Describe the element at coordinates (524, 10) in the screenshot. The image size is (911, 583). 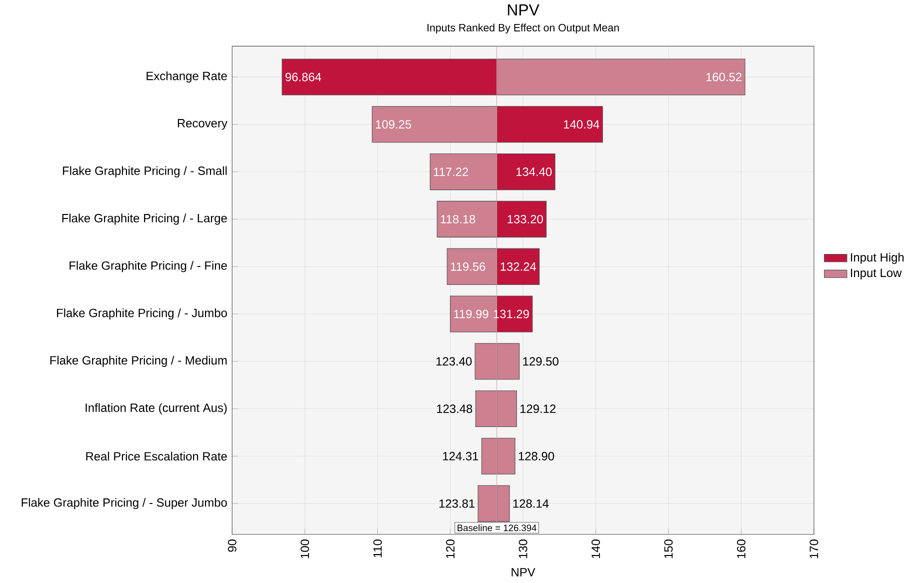
I see `chart-title: NPV` at that location.